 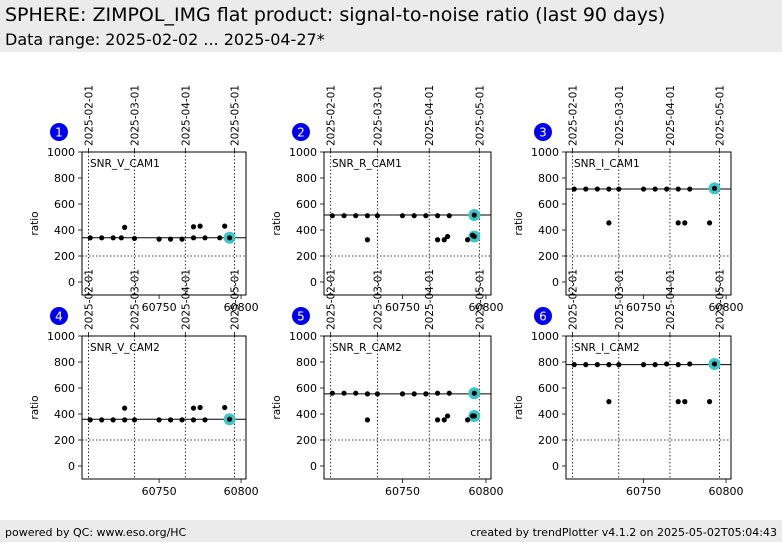 What do you see at coordinates (548, 440) in the screenshot?
I see `y-tick-label: 200` at bounding box center [548, 440].